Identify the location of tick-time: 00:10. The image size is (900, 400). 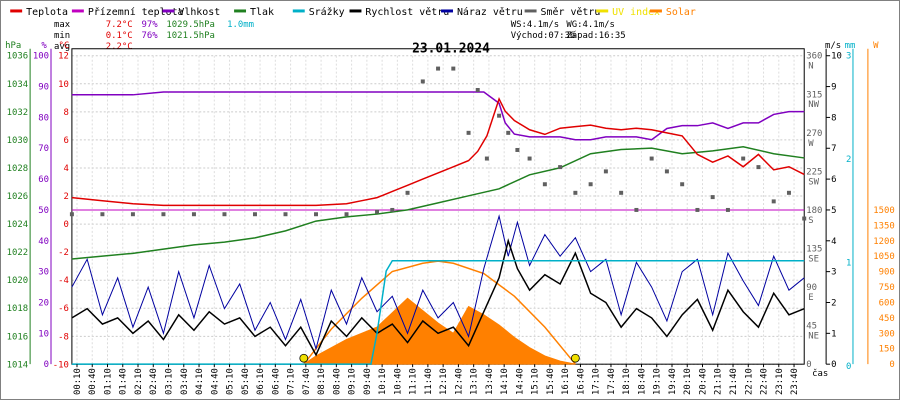
(78, 381).